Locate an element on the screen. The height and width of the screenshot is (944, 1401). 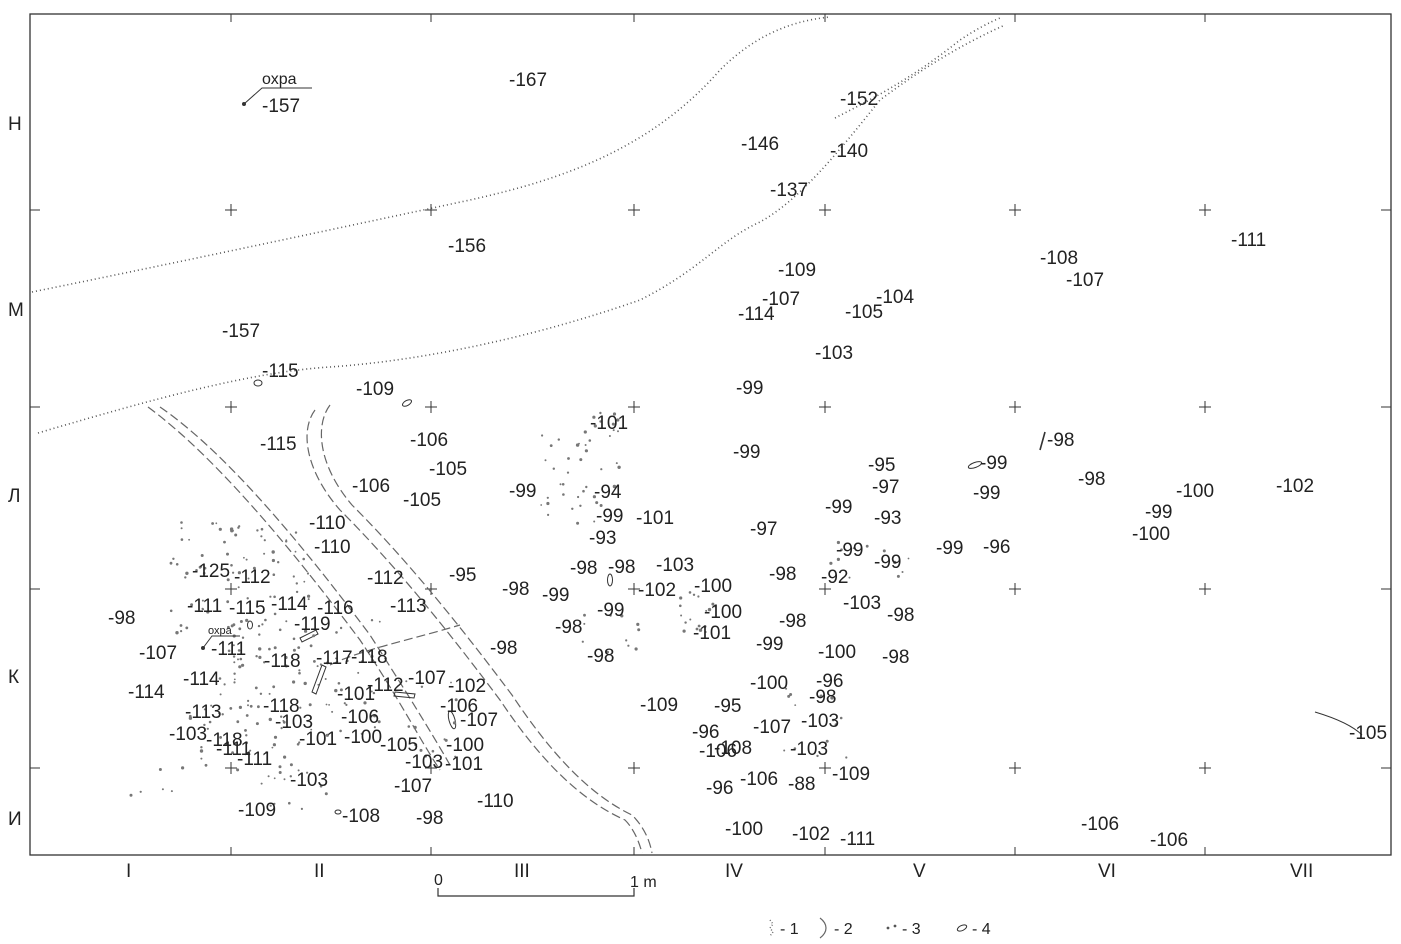
row-label: Н is located at coordinates (15, 124).